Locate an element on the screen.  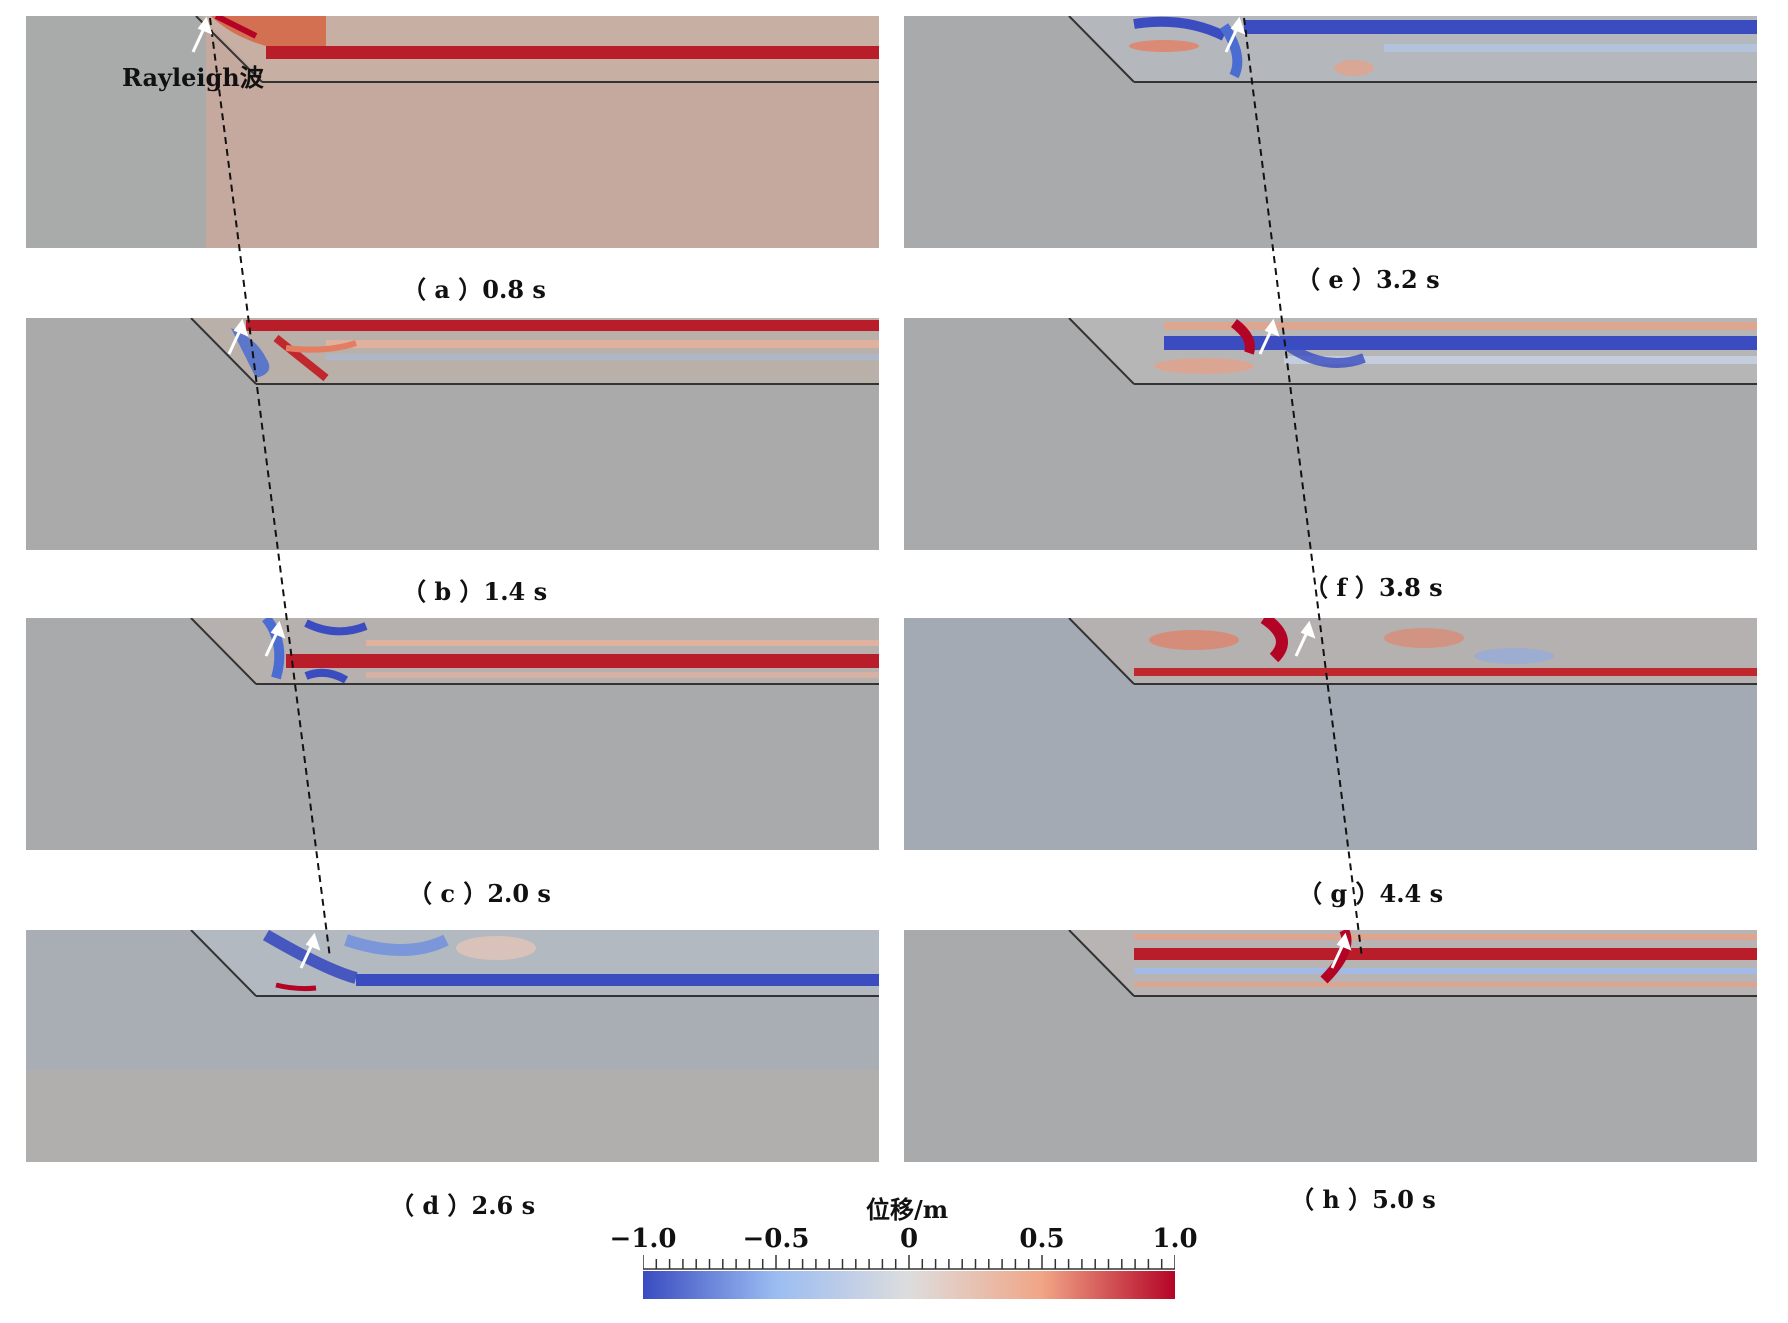
arrow-icon-c is located at coordinates (275, 638).